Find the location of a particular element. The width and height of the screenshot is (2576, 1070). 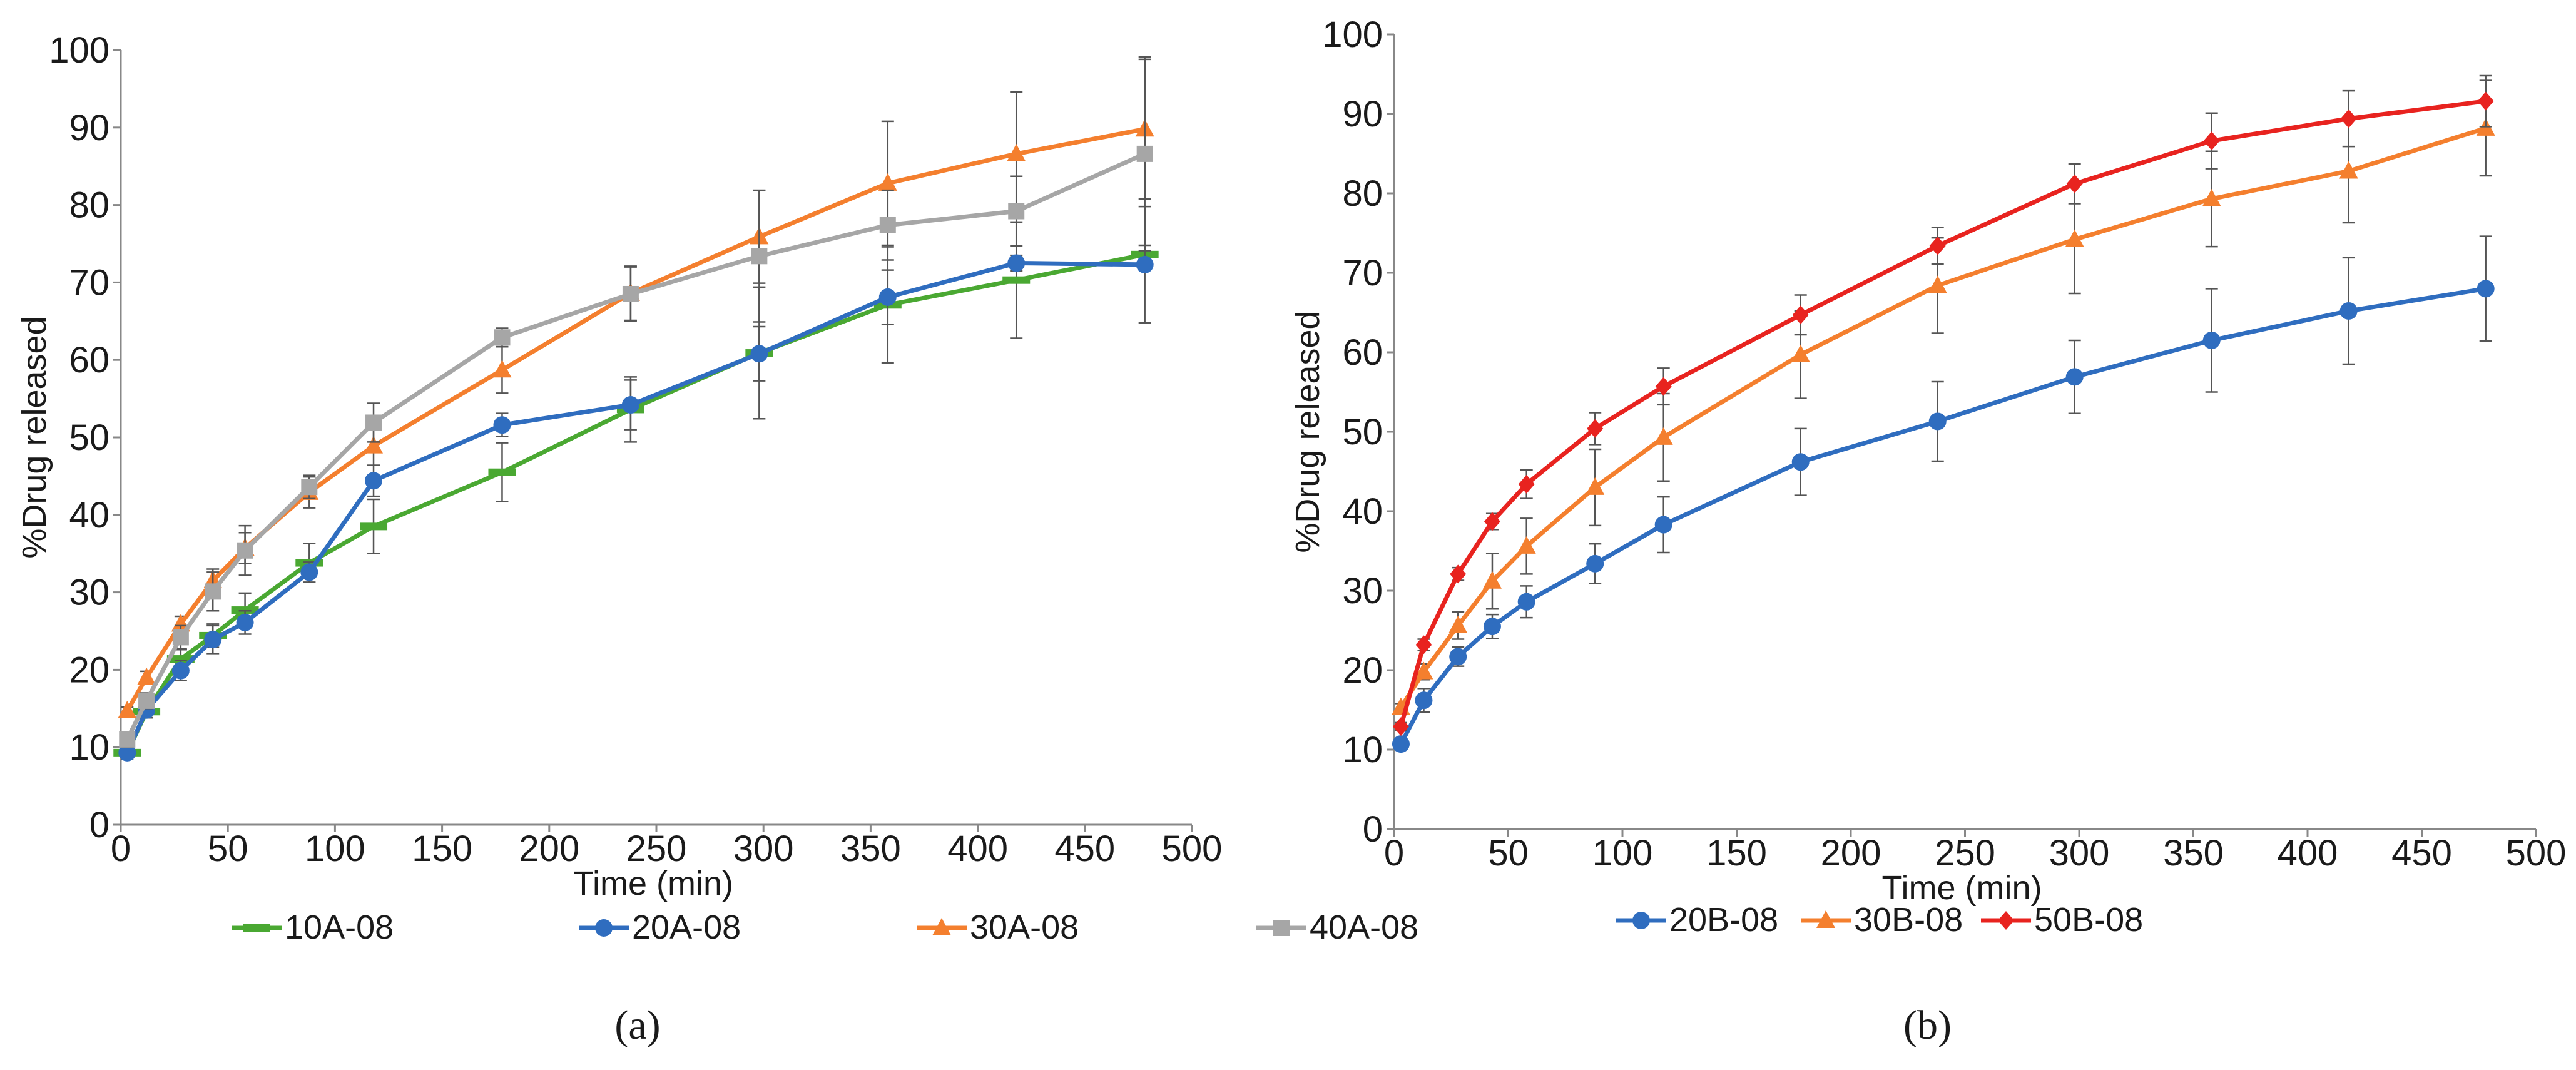

legend-item: 40A-08 is located at coordinates (1337, 928).